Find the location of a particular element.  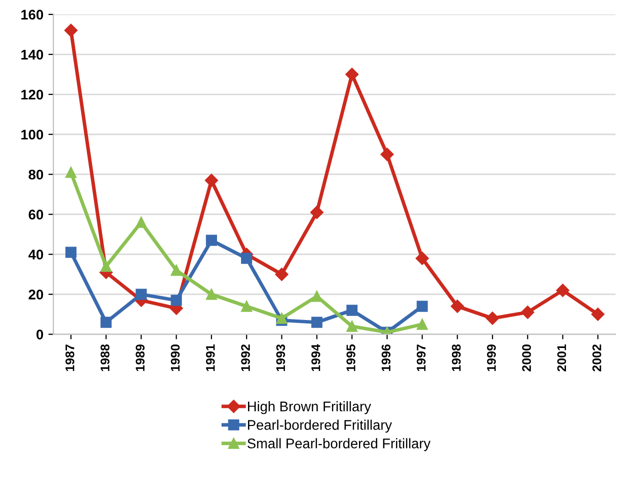

legend-label: Small Pearl-bordered Fritillary is located at coordinates (339, 445).